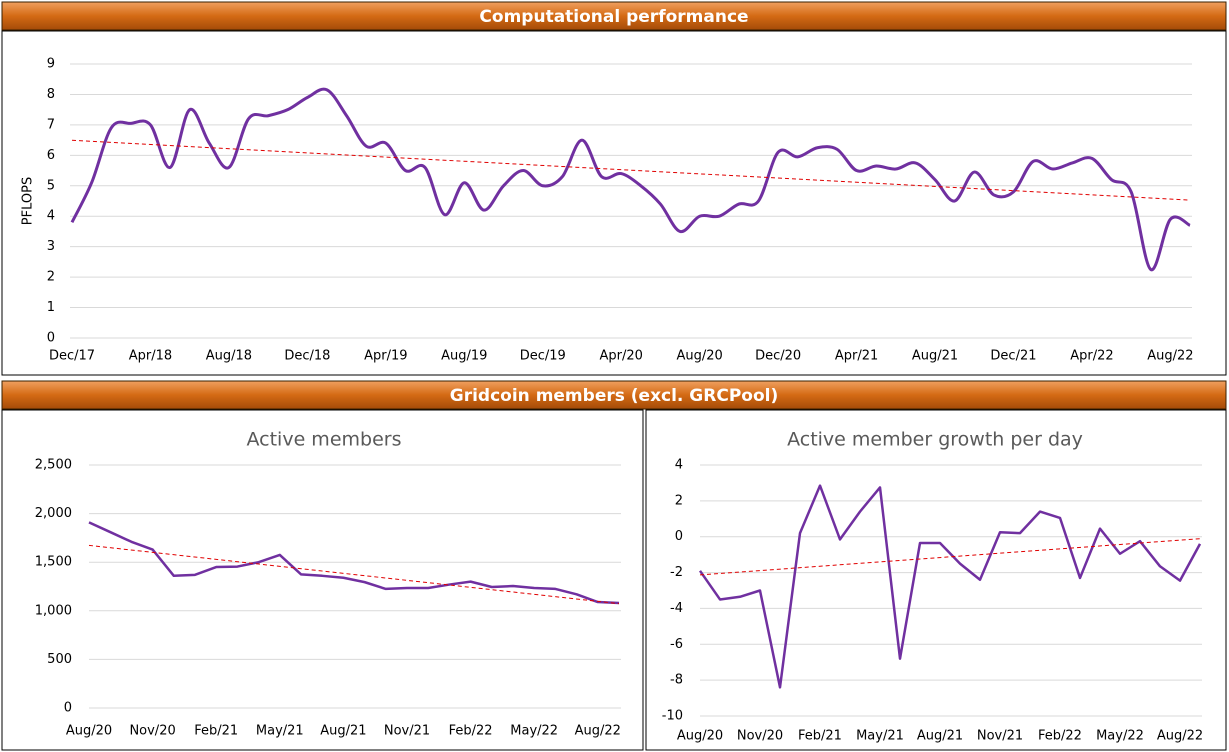 The width and height of the screenshot is (1229, 752). What do you see at coordinates (59, 659) in the screenshot?
I see `y-tick-label: 500` at bounding box center [59, 659].